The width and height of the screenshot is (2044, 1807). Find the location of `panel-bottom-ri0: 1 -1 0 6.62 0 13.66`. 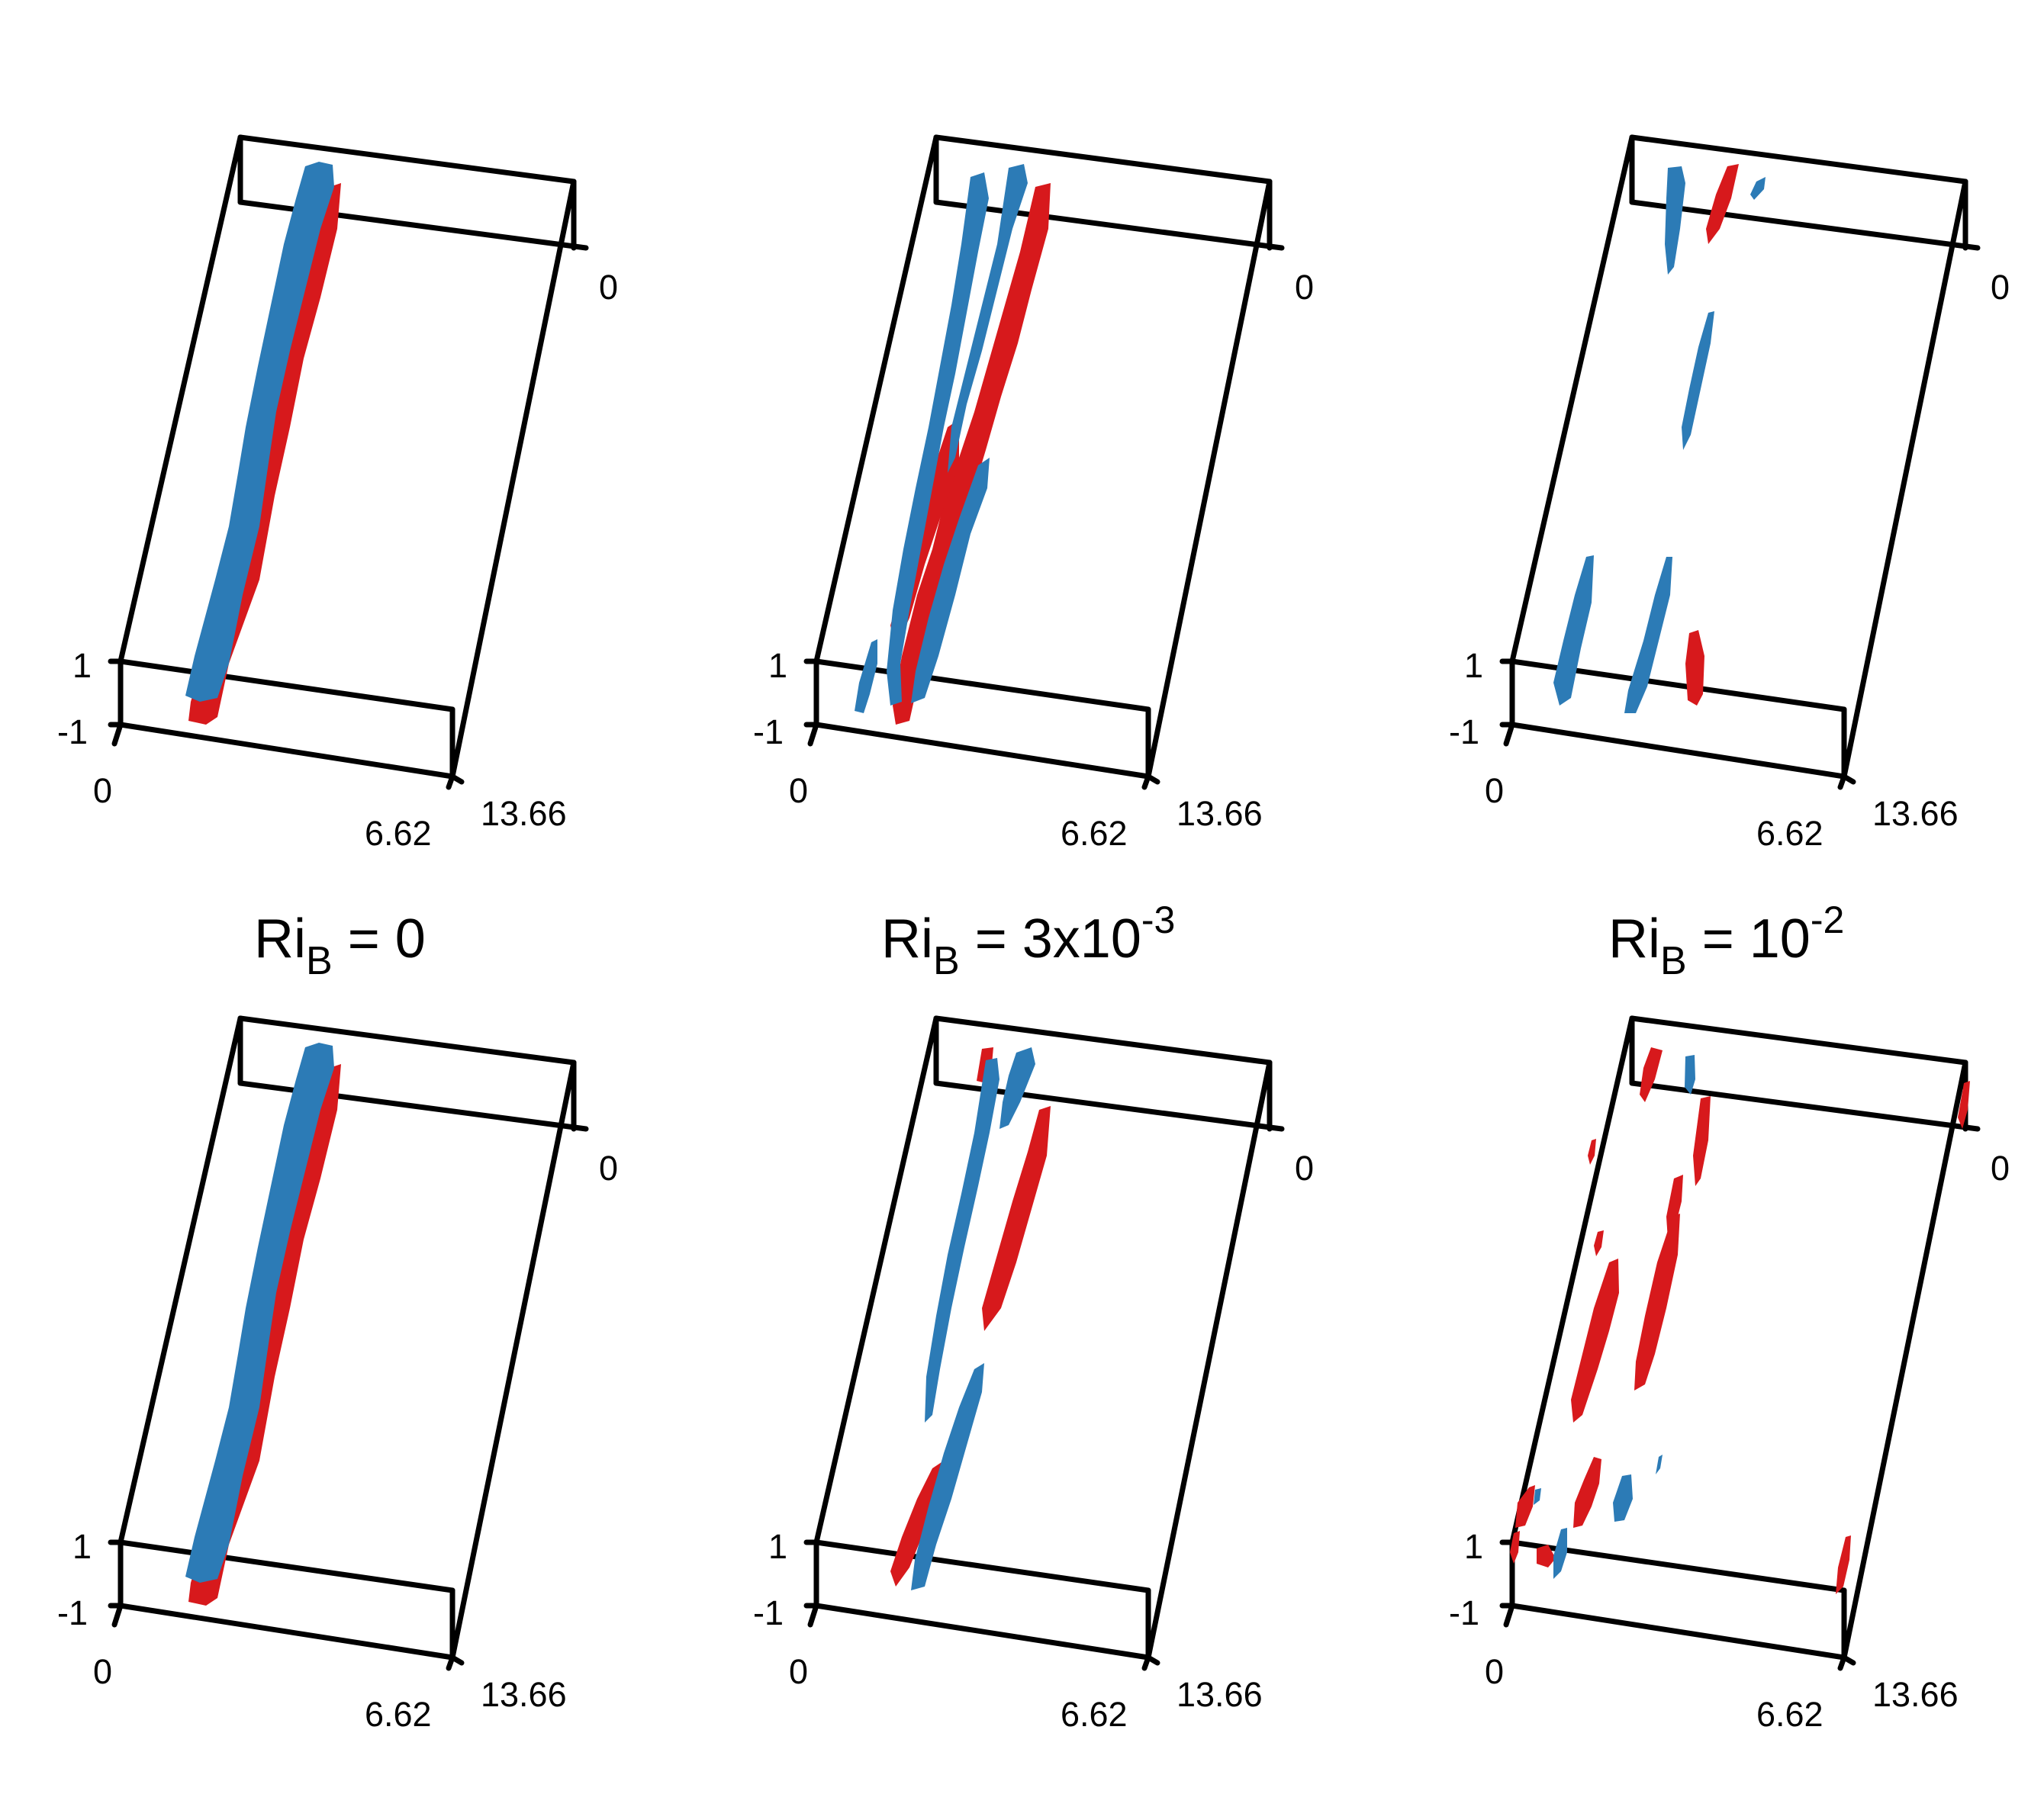

panel-bottom-ri0: 1 -1 0 6.62 0 13.66 is located at coordinates (338, 1376).